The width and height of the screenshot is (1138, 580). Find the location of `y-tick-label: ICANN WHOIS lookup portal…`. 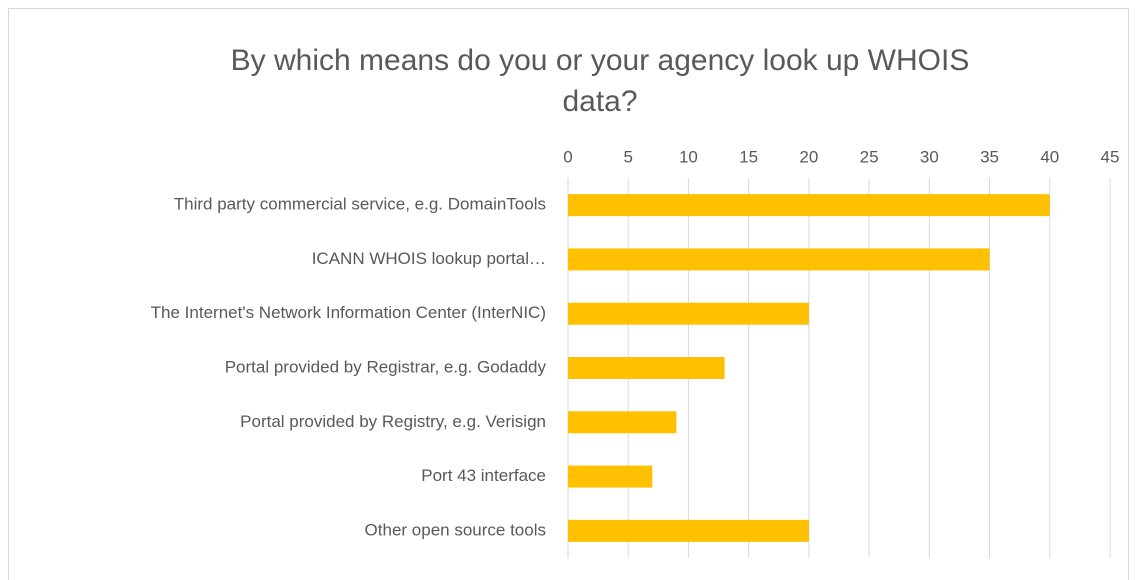

y-tick-label: ICANN WHOIS lookup portal… is located at coordinates (429, 258).